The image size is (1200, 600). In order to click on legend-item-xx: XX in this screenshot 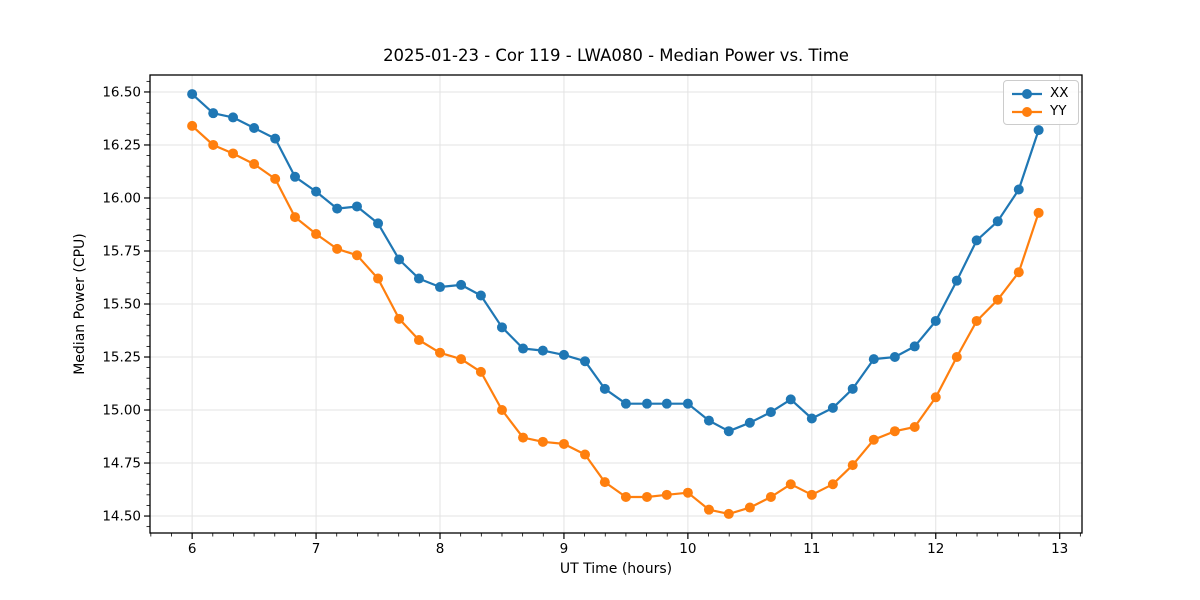, I will do `click(1040, 93)`.